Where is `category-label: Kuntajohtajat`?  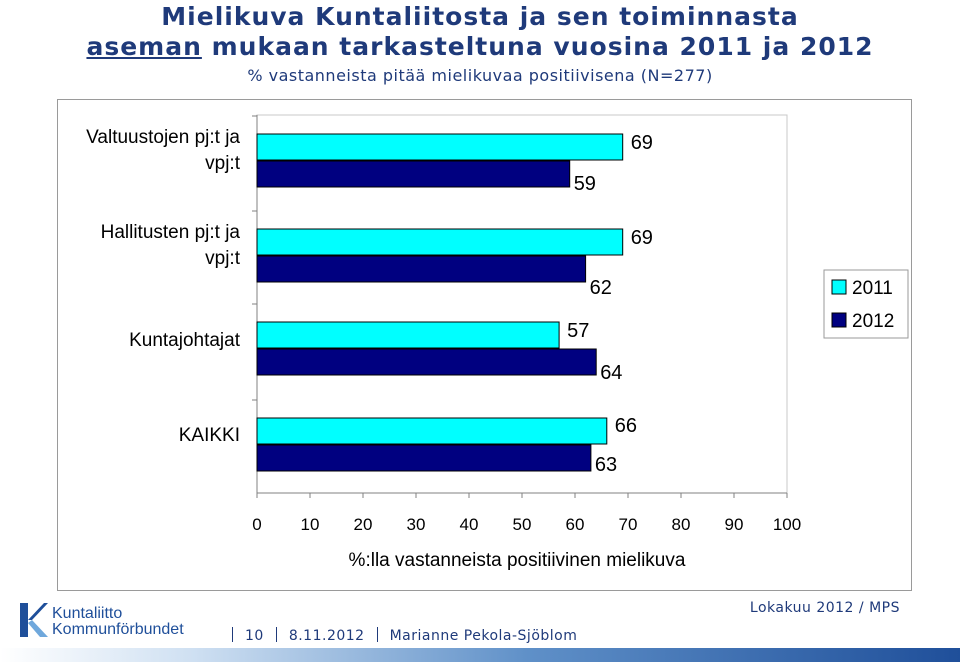 category-label: Kuntajohtajat is located at coordinates (185, 340).